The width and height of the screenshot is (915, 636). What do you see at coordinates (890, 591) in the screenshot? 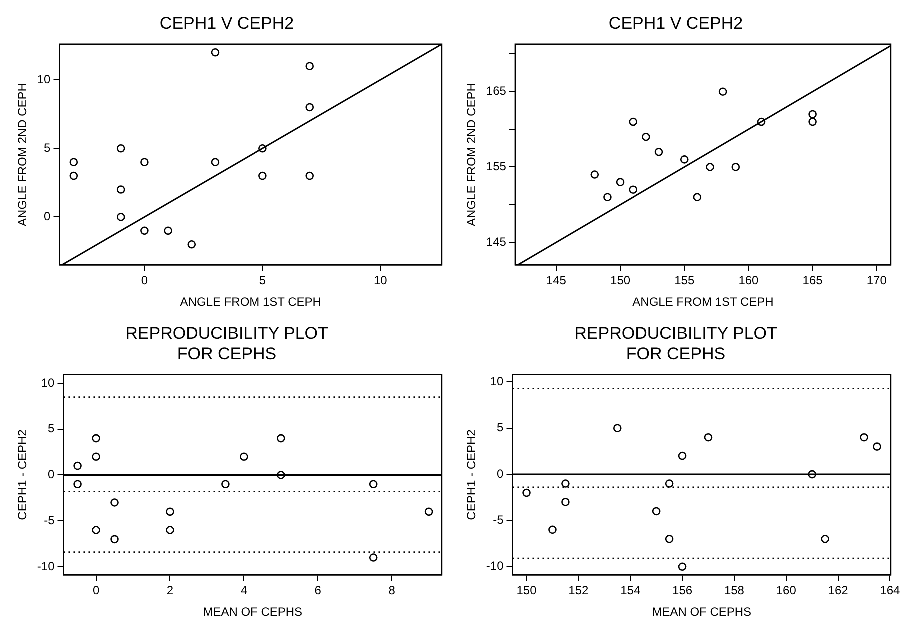
I see `x-tick-label: 164` at bounding box center [890, 591].